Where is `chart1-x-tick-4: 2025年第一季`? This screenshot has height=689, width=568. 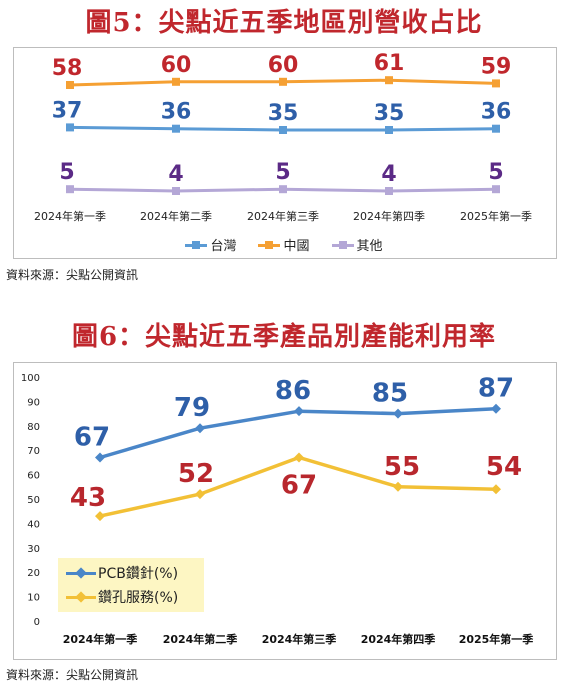 chart1-x-tick-4: 2025年第一季 is located at coordinates (496, 216).